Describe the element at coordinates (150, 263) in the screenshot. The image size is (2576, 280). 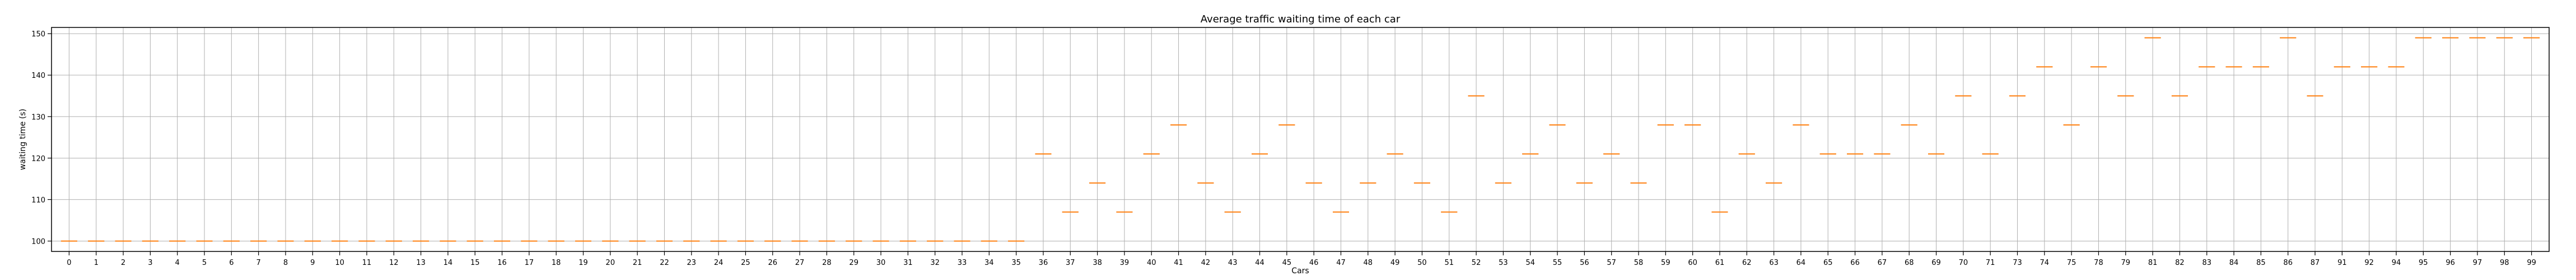
I see `x-tick-label: 3` at that location.